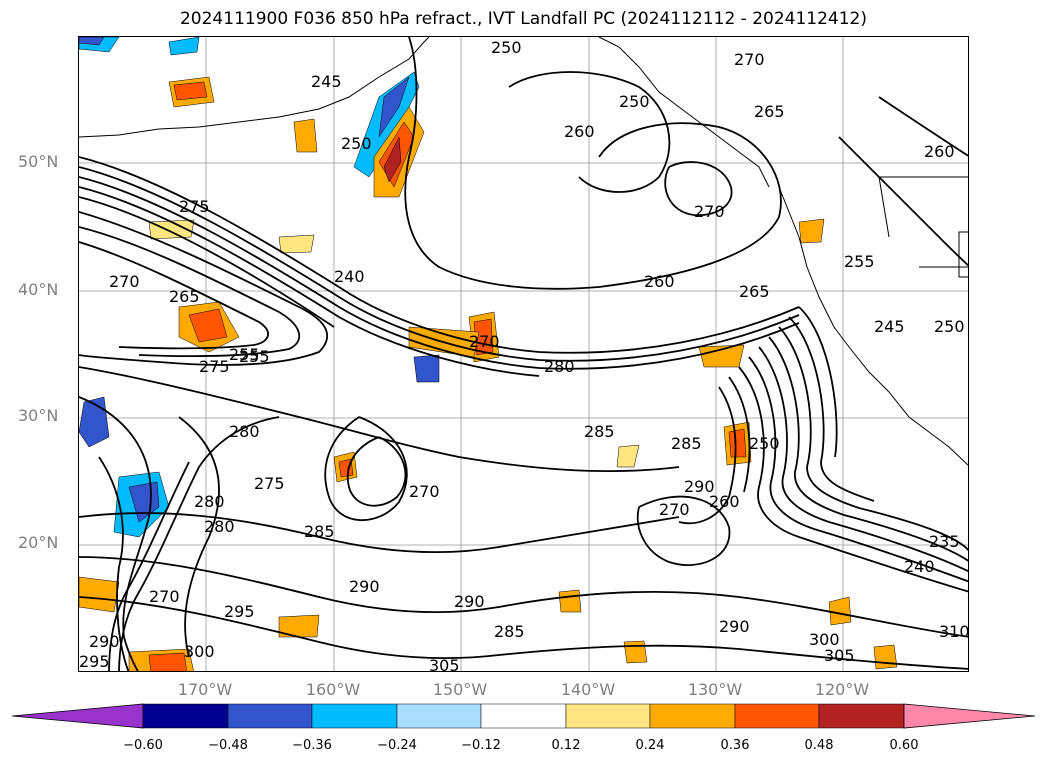 This screenshot has height=765, width=1047. What do you see at coordinates (333, 689) in the screenshot?
I see `lon-label-160w: 160°W` at bounding box center [333, 689].